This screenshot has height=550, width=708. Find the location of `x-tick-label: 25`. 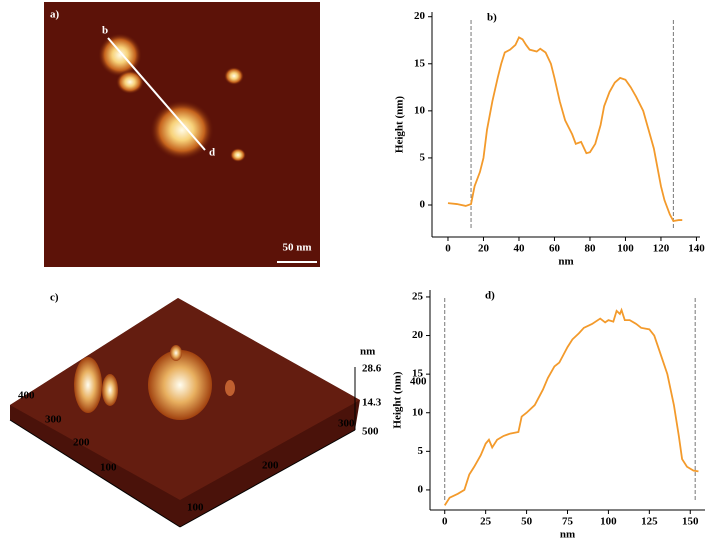

x-tick-label: 25 is located at coordinates (486, 522).